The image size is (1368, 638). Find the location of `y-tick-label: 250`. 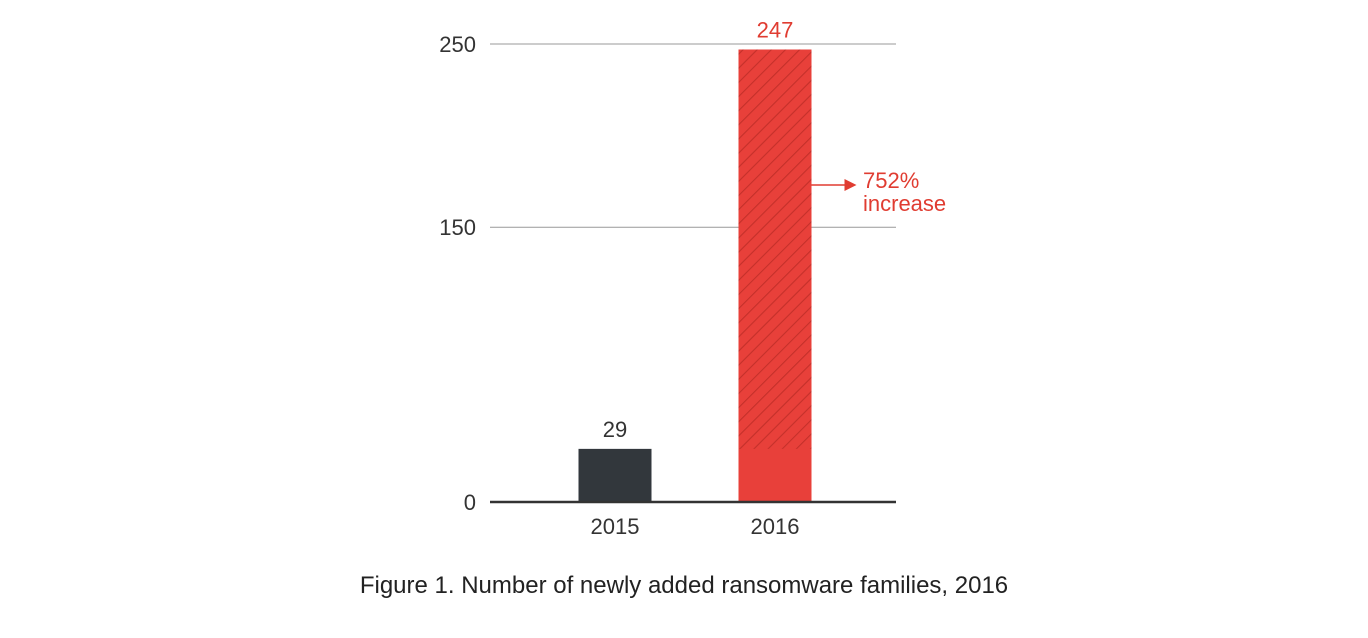

y-tick-label: 250 is located at coordinates (457, 44).